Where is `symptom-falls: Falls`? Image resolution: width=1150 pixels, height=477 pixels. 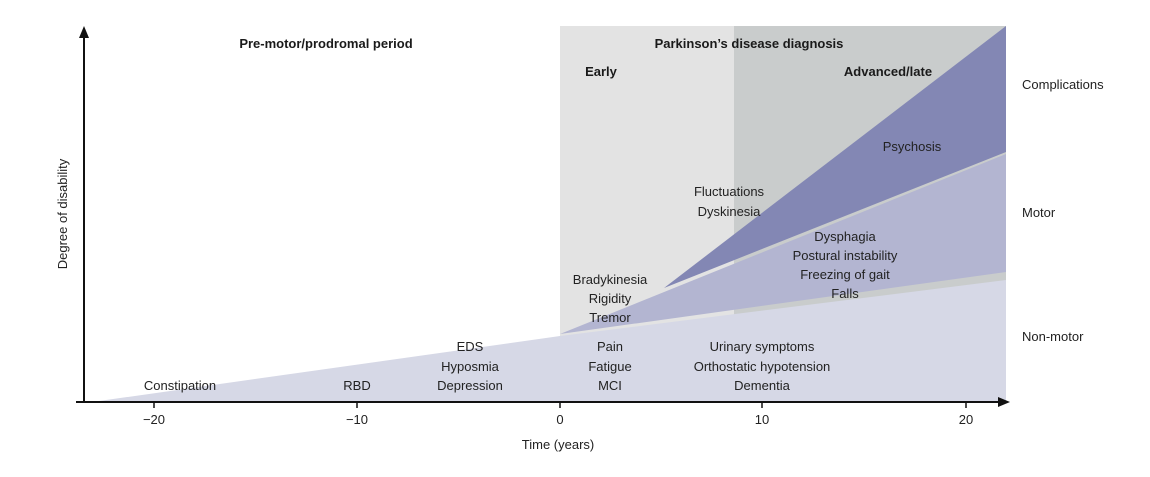 symptom-falls: Falls is located at coordinates (845, 293).